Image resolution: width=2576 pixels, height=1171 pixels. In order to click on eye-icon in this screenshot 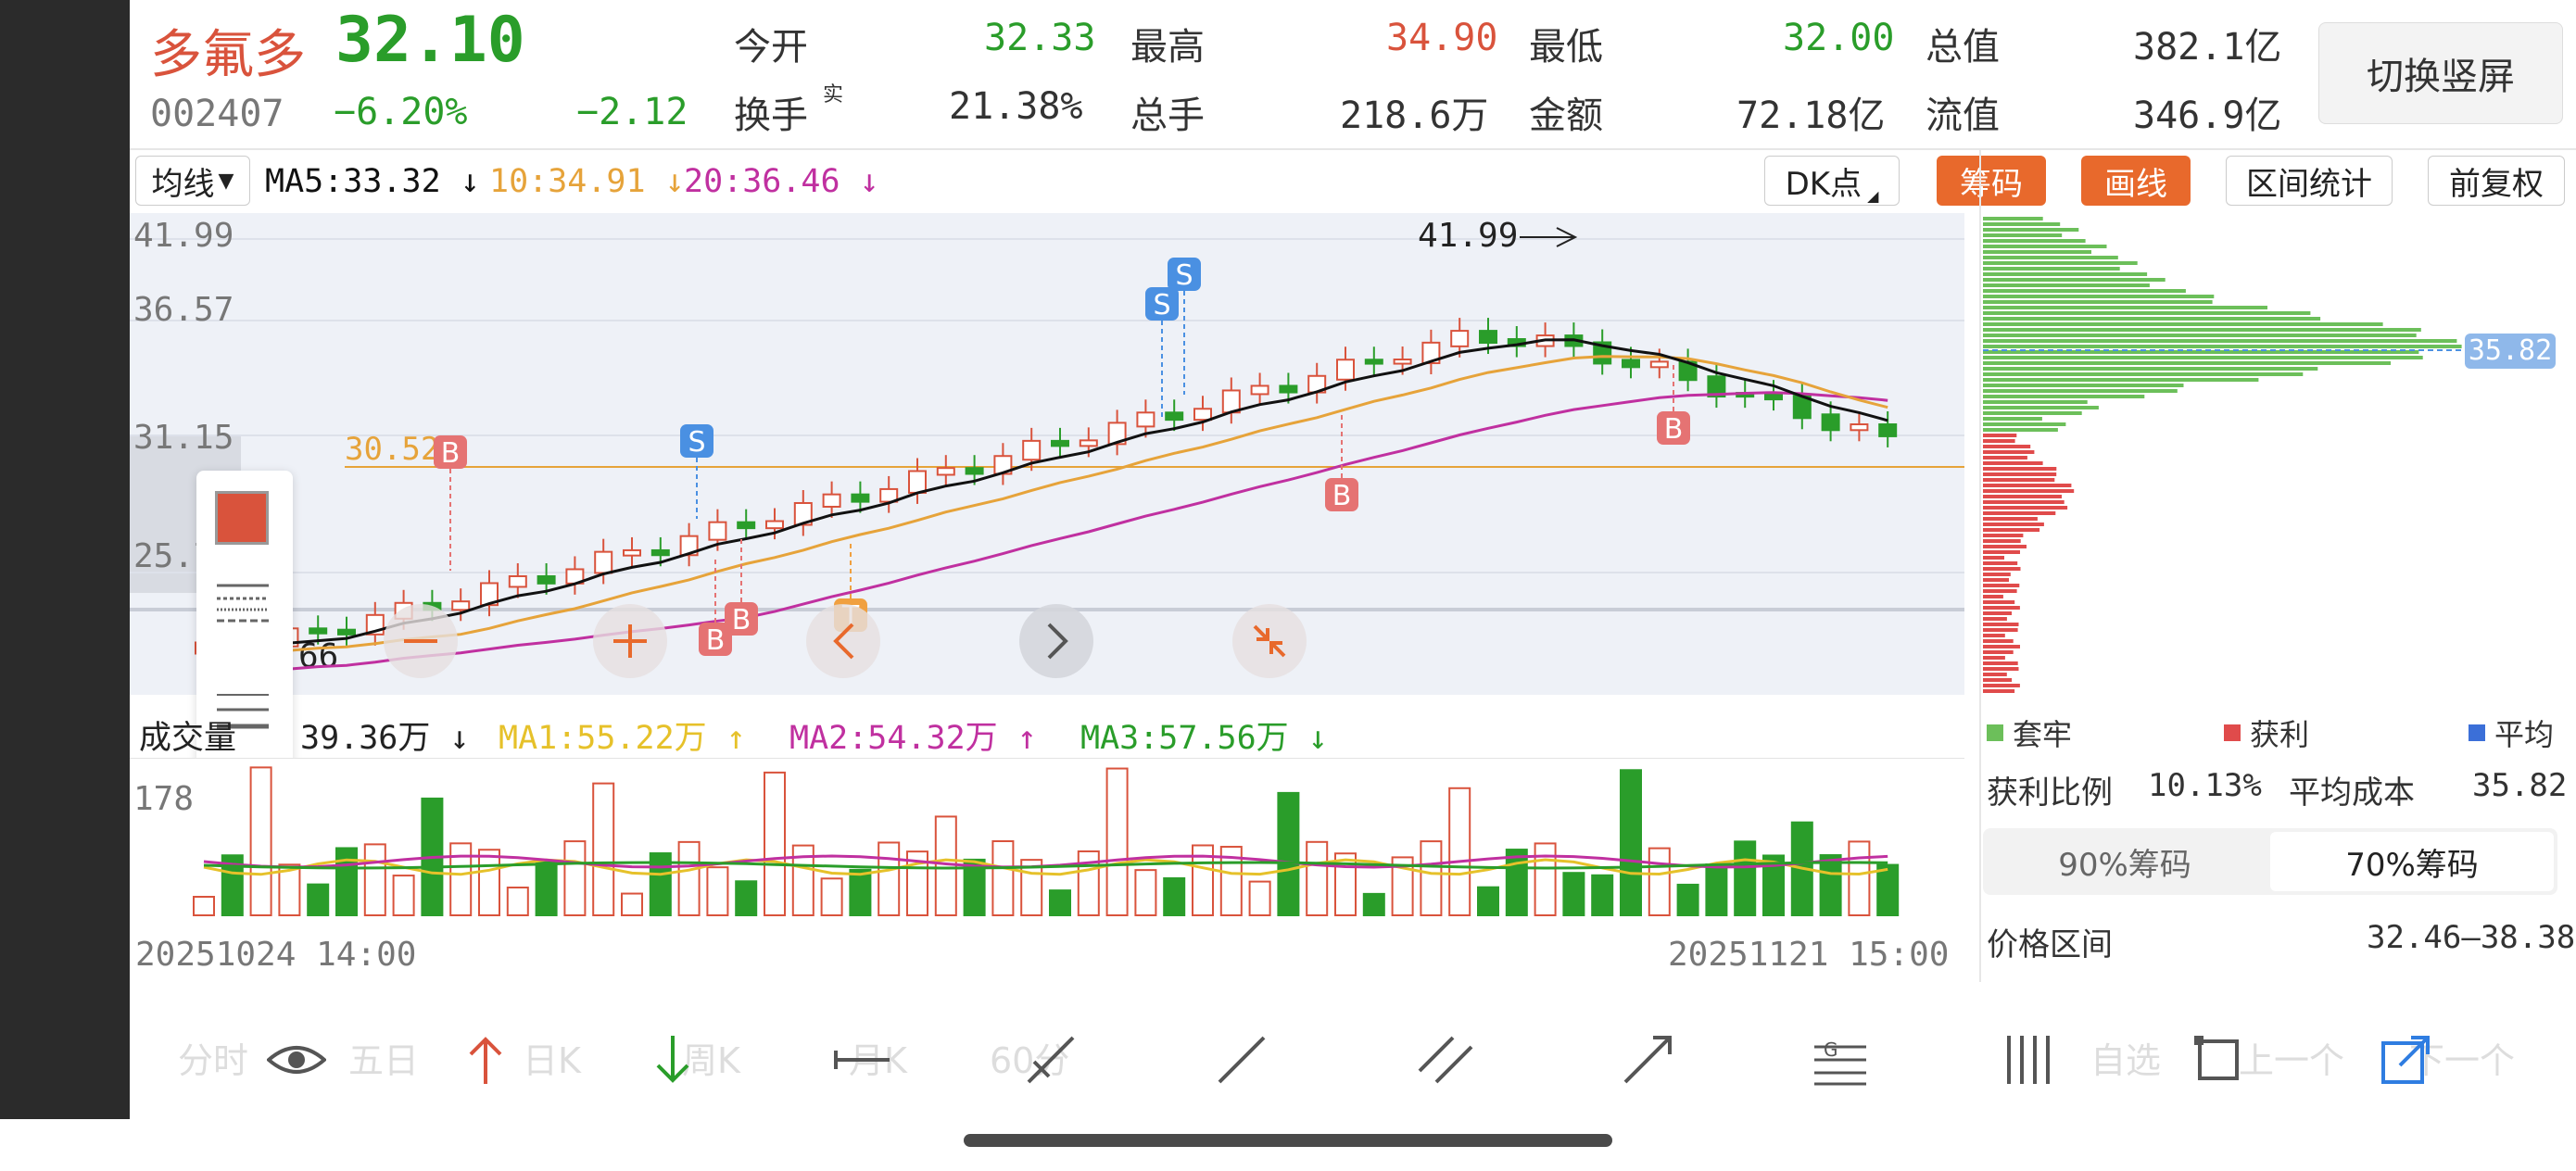, I will do `click(297, 1060)`.